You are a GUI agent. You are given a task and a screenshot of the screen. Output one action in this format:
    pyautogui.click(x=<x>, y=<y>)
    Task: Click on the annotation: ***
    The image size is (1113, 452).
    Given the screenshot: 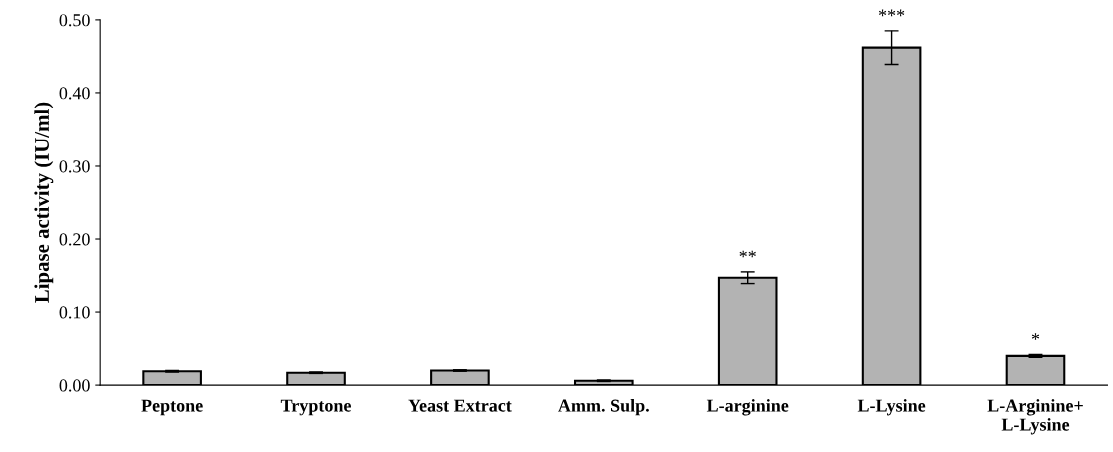 What is the action you would take?
    pyautogui.click(x=891, y=13)
    